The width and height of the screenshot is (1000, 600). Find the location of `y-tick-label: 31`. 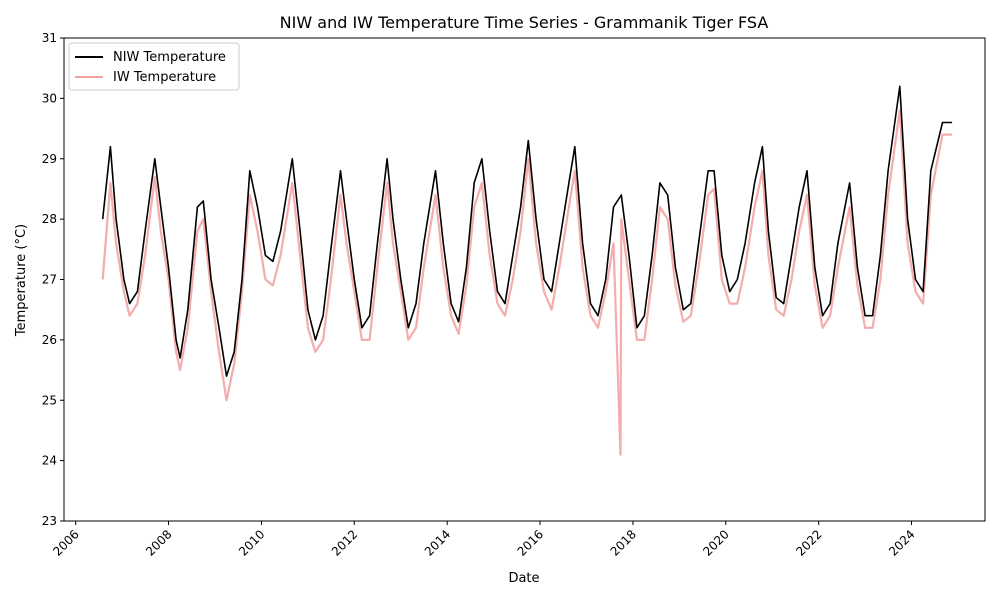

y-tick-label: 31 is located at coordinates (49, 38).